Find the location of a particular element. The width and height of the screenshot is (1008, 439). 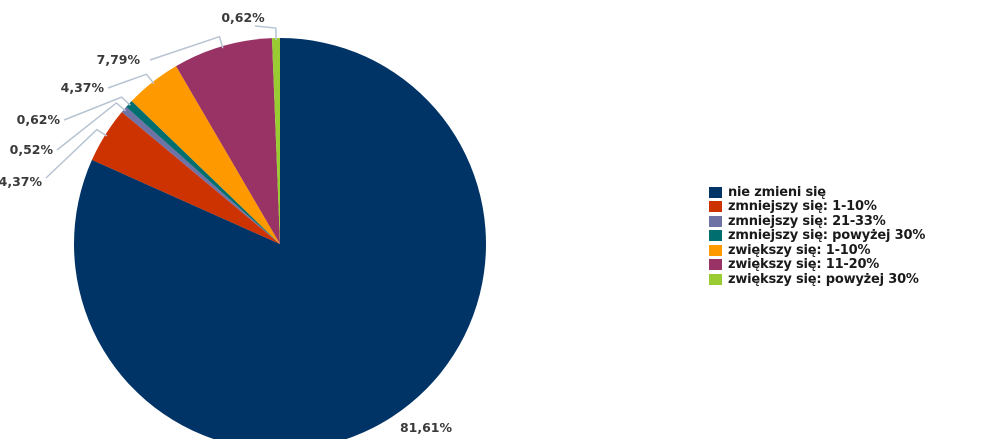

legend-item: zwiększy się: 11-20% is located at coordinates (817, 265).